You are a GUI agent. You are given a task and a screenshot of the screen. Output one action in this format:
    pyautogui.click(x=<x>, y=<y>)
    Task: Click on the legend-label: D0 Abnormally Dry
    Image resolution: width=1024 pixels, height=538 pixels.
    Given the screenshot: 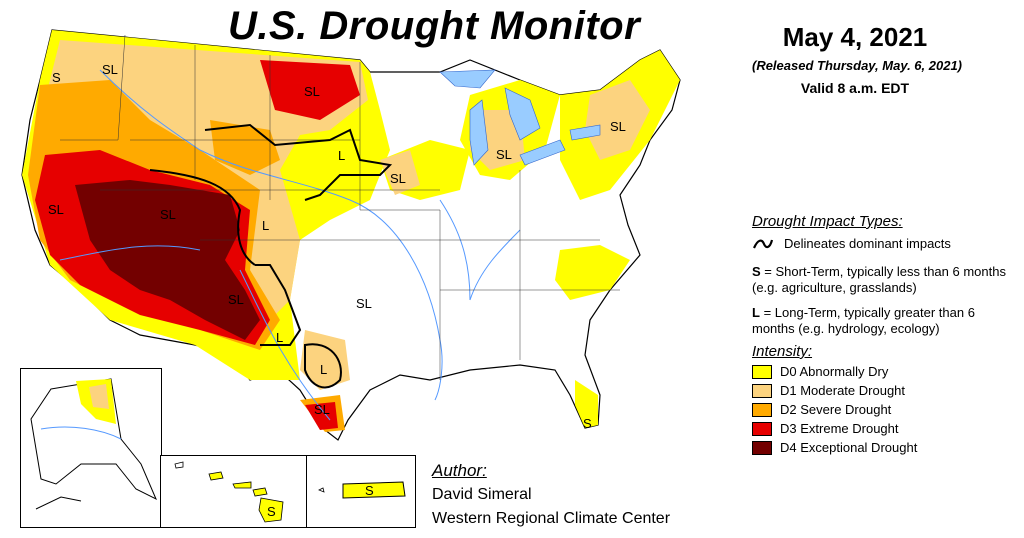 What is the action you would take?
    pyautogui.click(x=834, y=371)
    